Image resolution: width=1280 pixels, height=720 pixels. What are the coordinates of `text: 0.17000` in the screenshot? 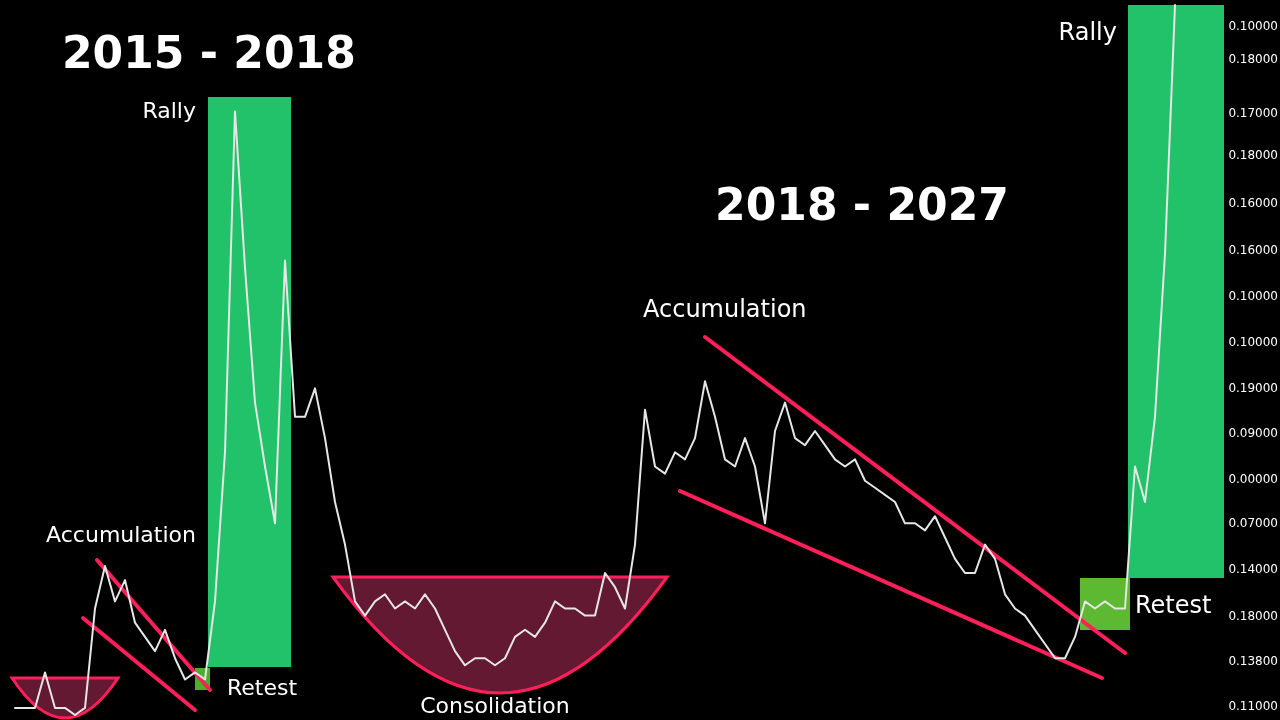 It's located at (1253, 113).